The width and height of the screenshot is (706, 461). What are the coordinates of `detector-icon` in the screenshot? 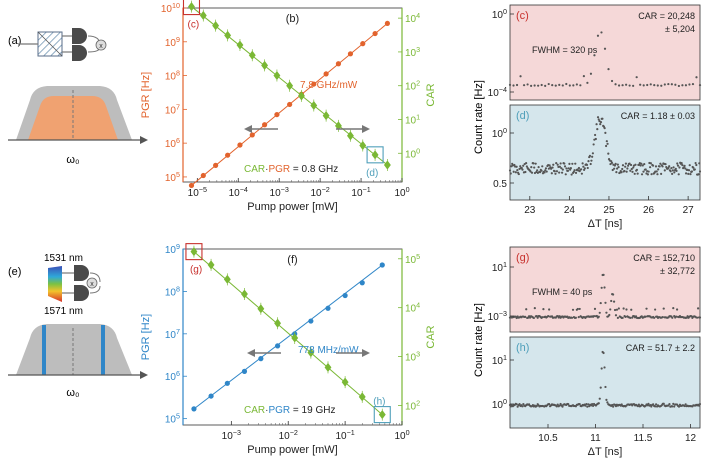 It's located at (79, 36).